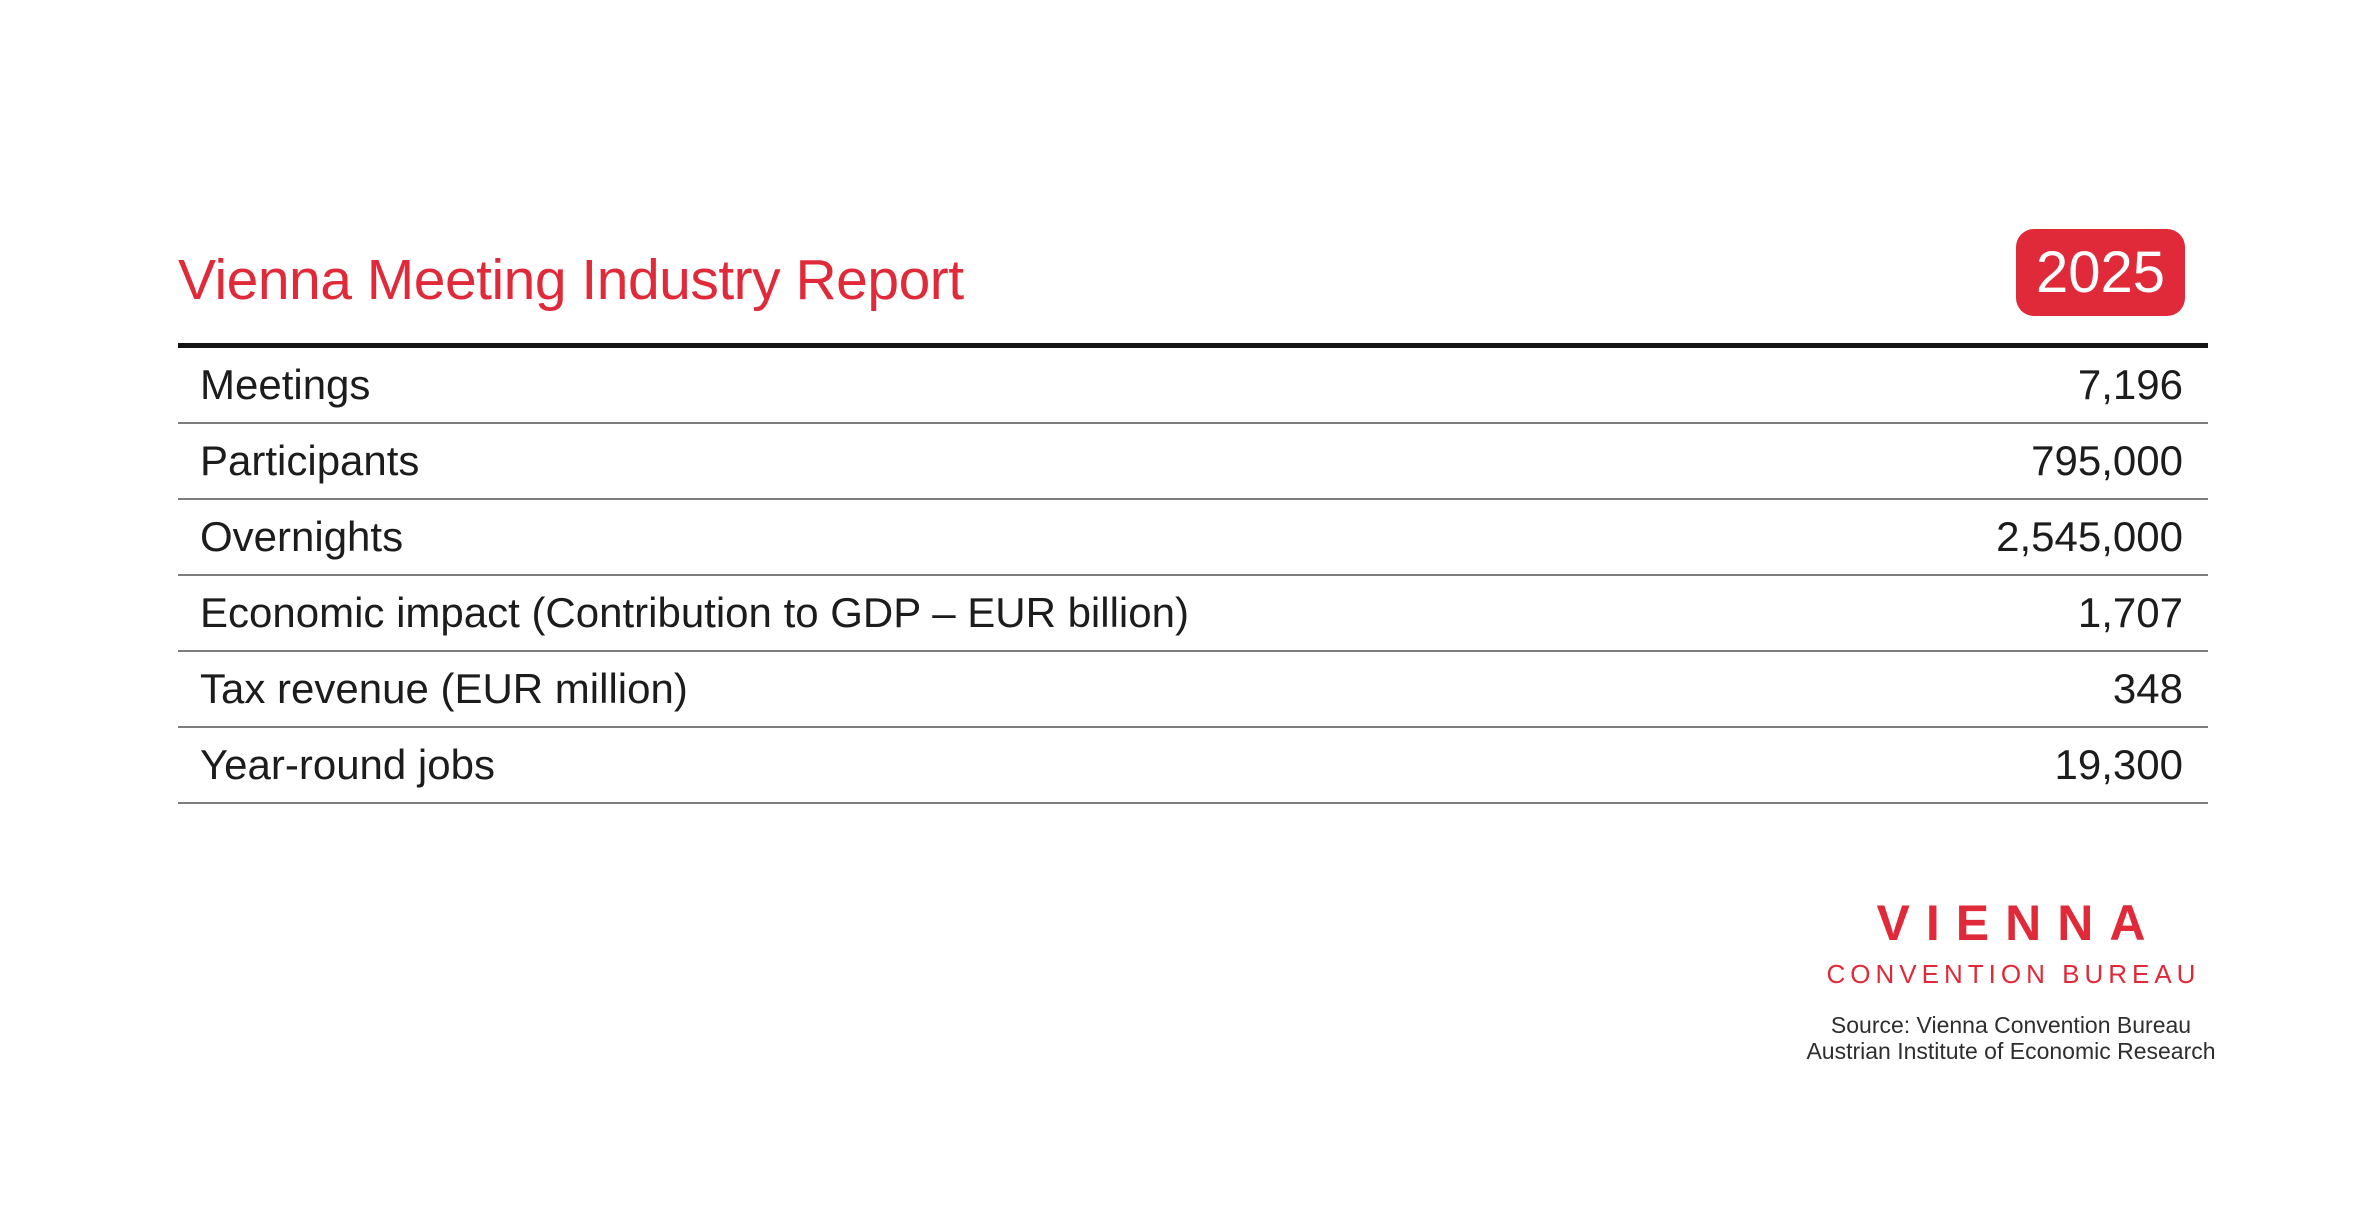 This screenshot has height=1205, width=2362. What do you see at coordinates (2011, 1051) in the screenshot?
I see `source-line-2: Austrian Institute of Economic Research` at bounding box center [2011, 1051].